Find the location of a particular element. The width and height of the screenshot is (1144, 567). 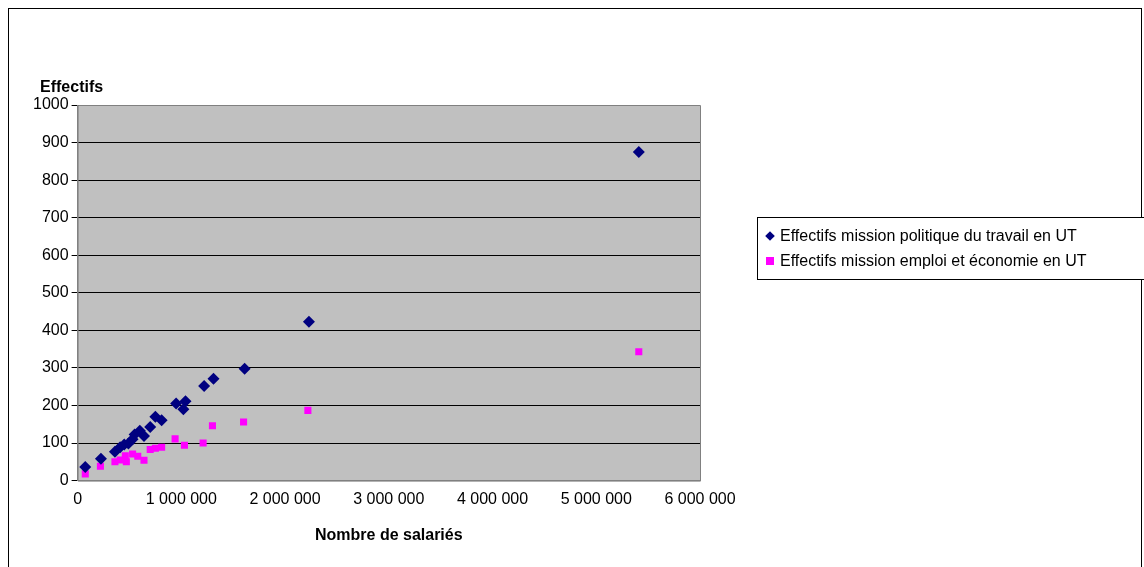

y-tick-label: 900 is located at coordinates (55, 141).